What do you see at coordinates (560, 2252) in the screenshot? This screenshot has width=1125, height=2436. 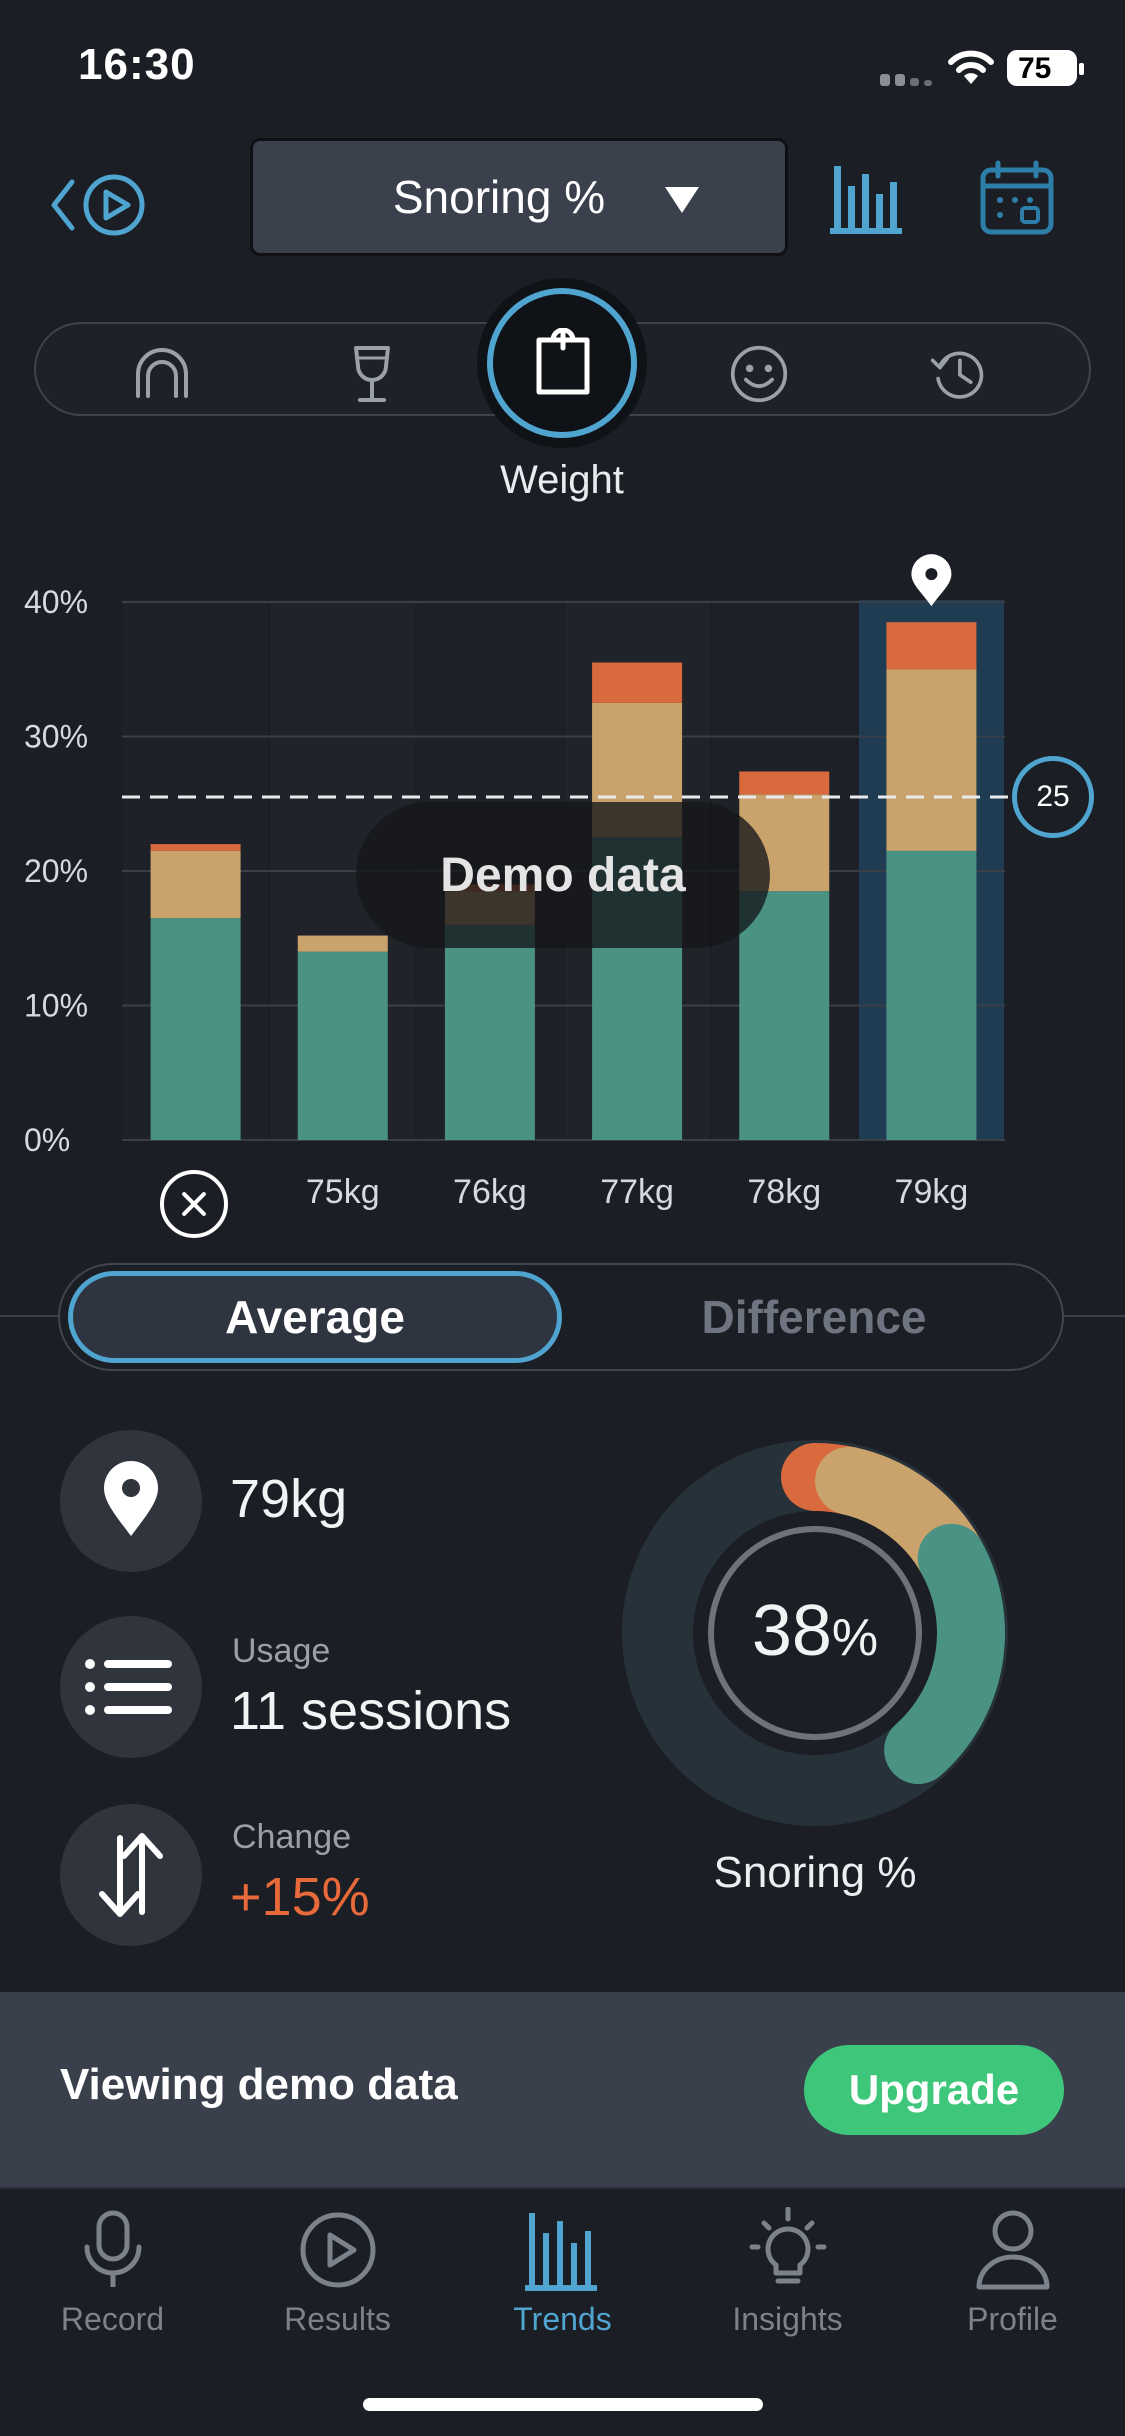 I see `trends-bar-icon` at bounding box center [560, 2252].